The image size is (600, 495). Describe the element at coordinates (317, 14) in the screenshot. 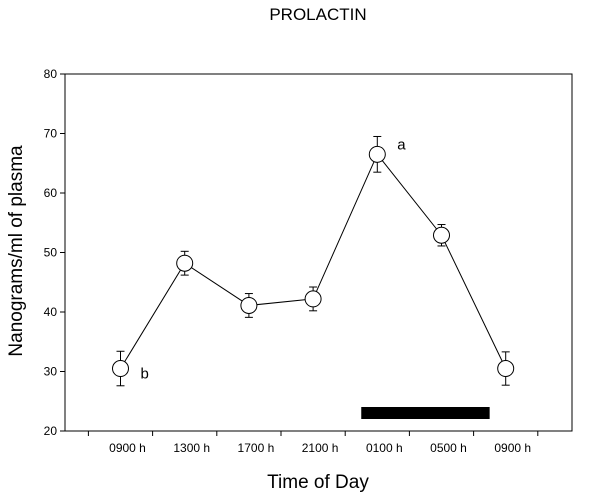

I see `chart-title: PROLACTIN` at that location.